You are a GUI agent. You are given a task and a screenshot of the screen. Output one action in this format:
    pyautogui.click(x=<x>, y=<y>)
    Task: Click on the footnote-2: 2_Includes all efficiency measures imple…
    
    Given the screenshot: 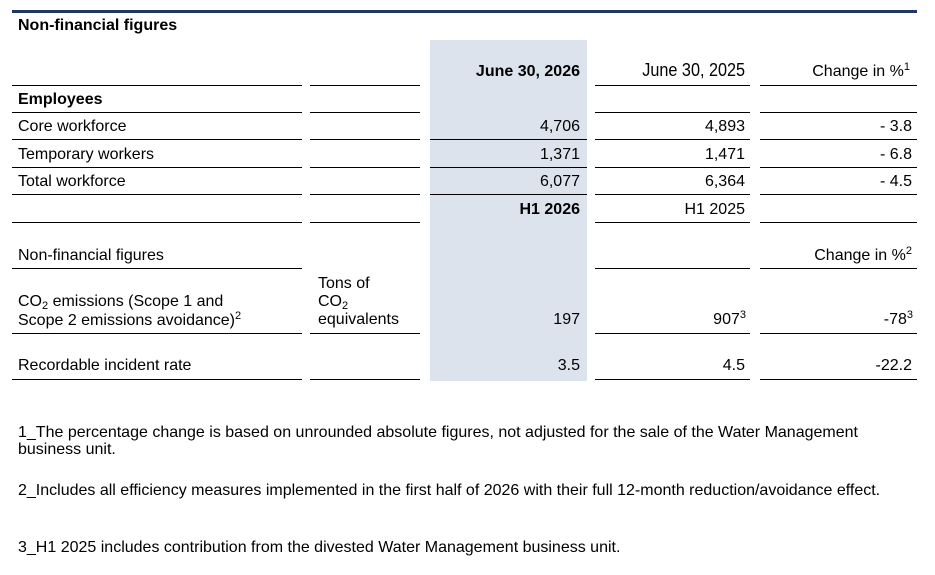 What is the action you would take?
    pyautogui.click(x=449, y=490)
    